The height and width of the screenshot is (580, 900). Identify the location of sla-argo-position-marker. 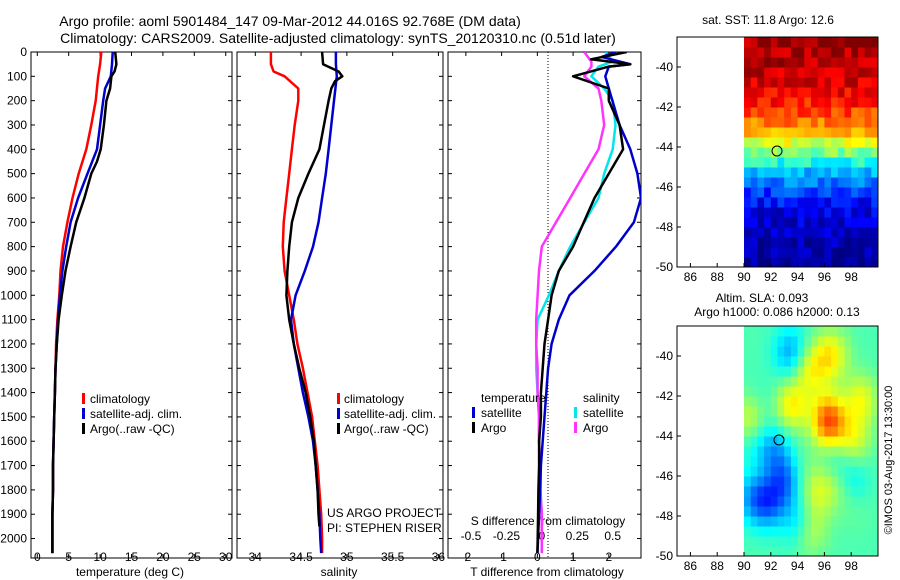
(779, 440).